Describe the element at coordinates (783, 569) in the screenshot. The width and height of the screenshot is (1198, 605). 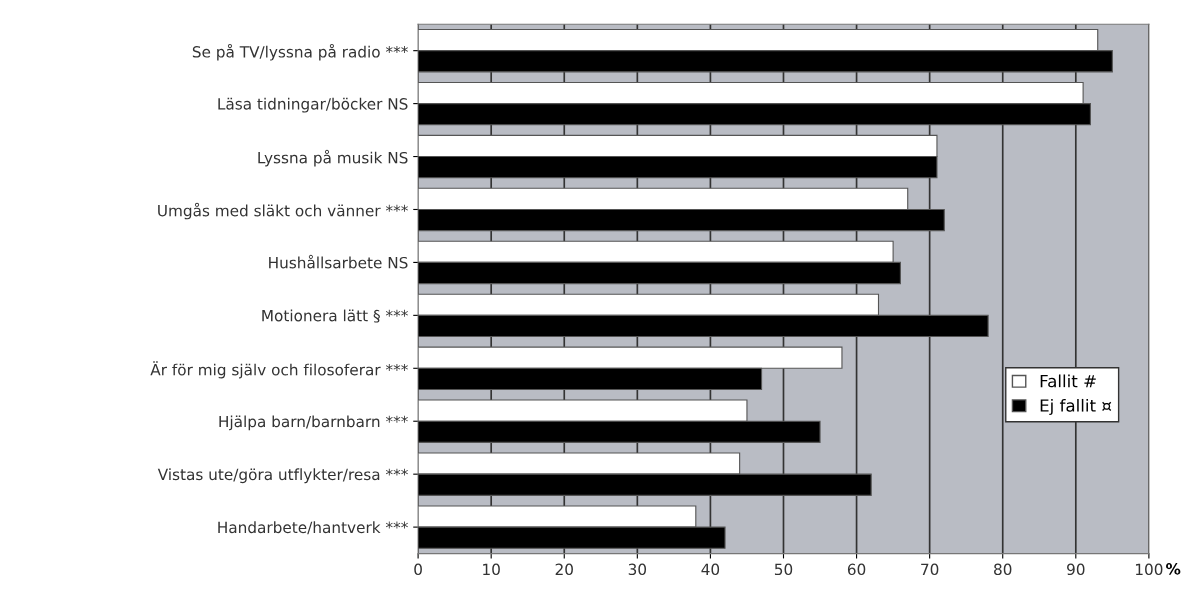
I see `x-tick-label: 50` at that location.